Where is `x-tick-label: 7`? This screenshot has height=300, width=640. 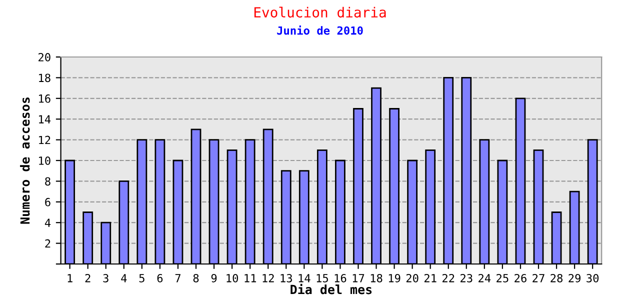
x-tick-label: 7 is located at coordinates (177, 278).